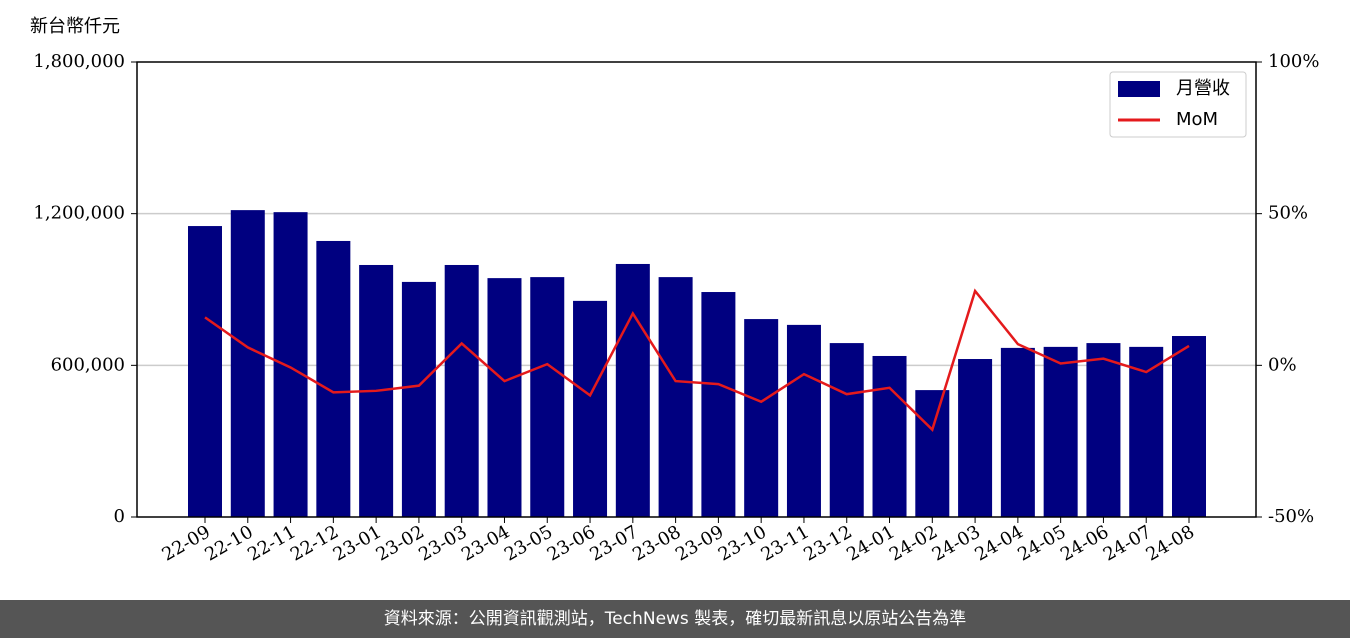 Image resolution: width=1350 pixels, height=638 pixels. I want to click on y2-tick-label: 0%, so click(1282, 364).